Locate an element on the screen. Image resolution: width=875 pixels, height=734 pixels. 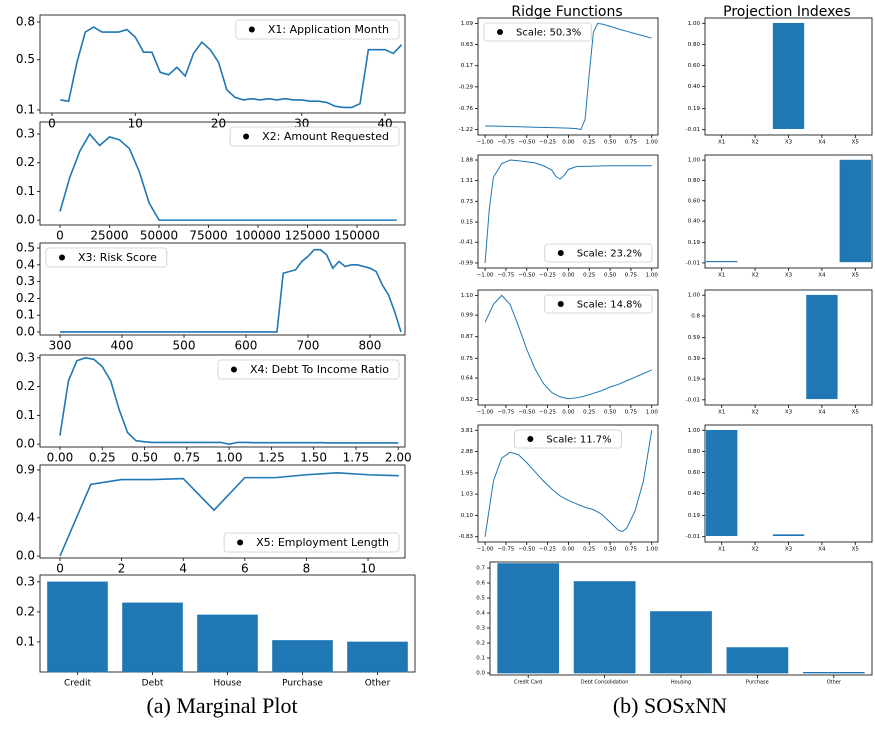
y-tick-label: 0.8 is located at coordinates (25, 22).